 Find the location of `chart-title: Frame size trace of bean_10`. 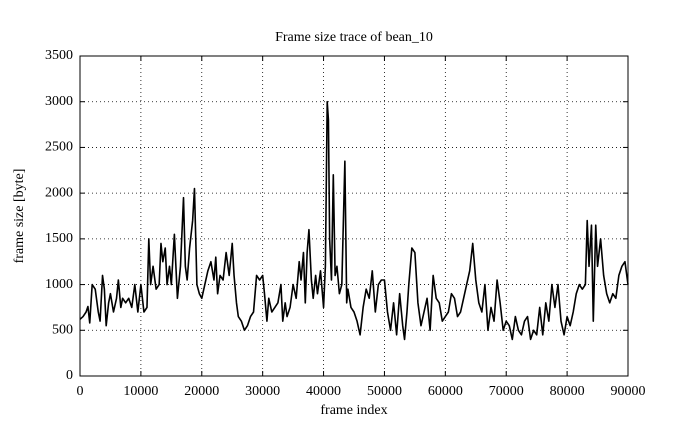

chart-title: Frame size trace of bean_10 is located at coordinates (354, 37).